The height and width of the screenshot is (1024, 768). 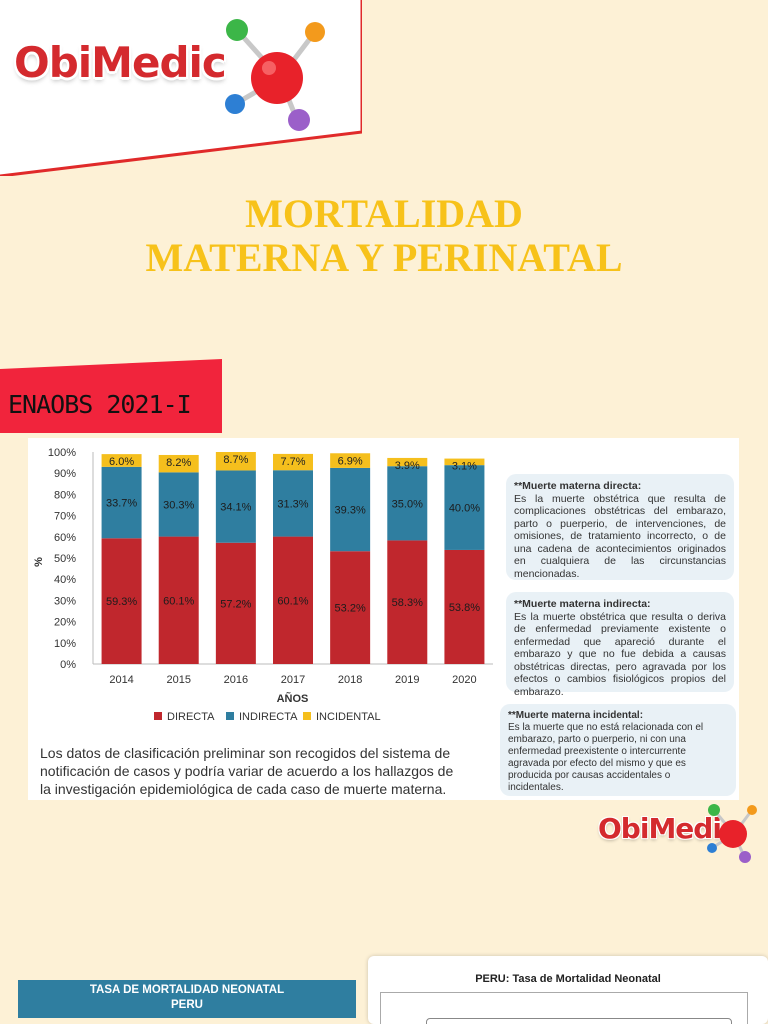 I want to click on definition-term: **Muerte materna incidental:, so click(x=576, y=715).